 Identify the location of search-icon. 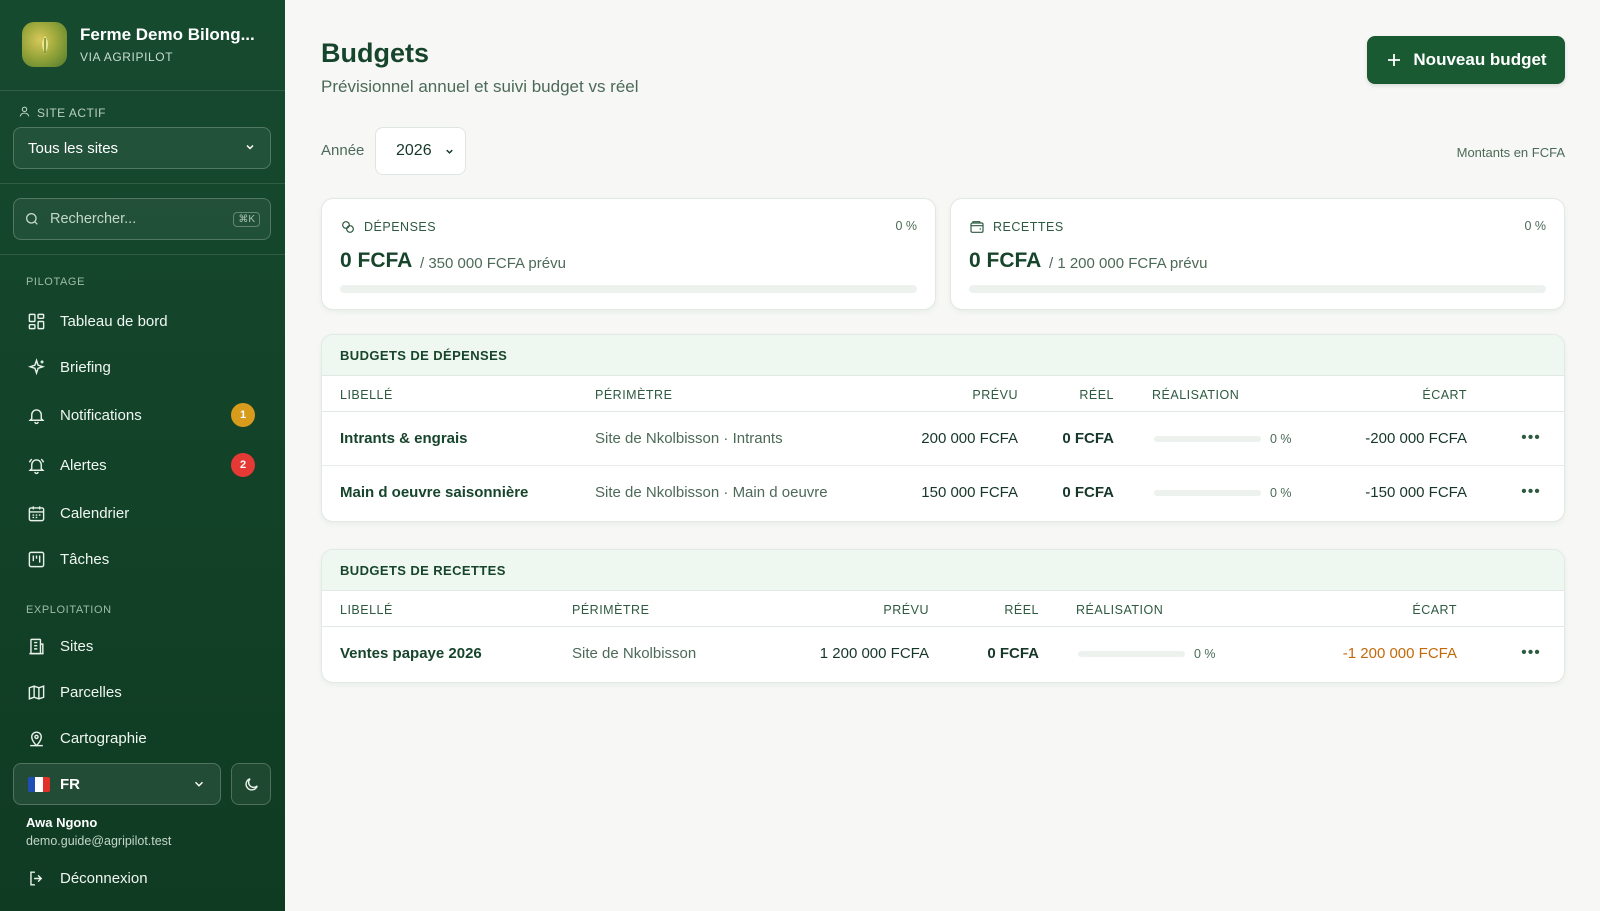
(32, 219).